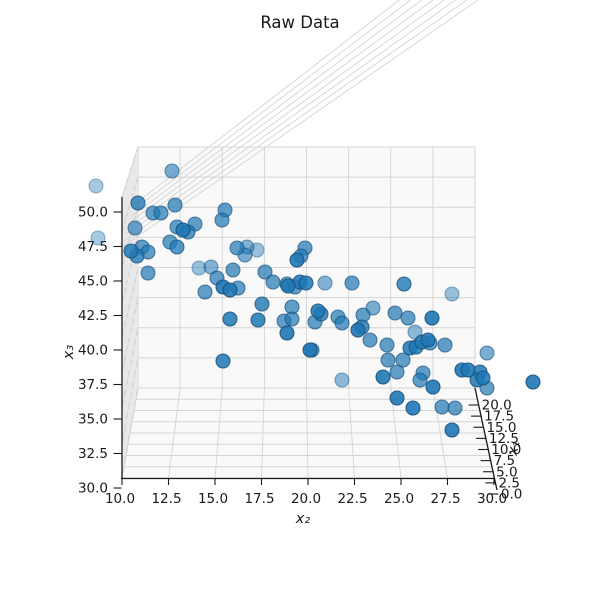 This screenshot has width=600, height=600. Describe the element at coordinates (166, 499) in the screenshot. I see `x2-tick-label: 12.5` at that location.